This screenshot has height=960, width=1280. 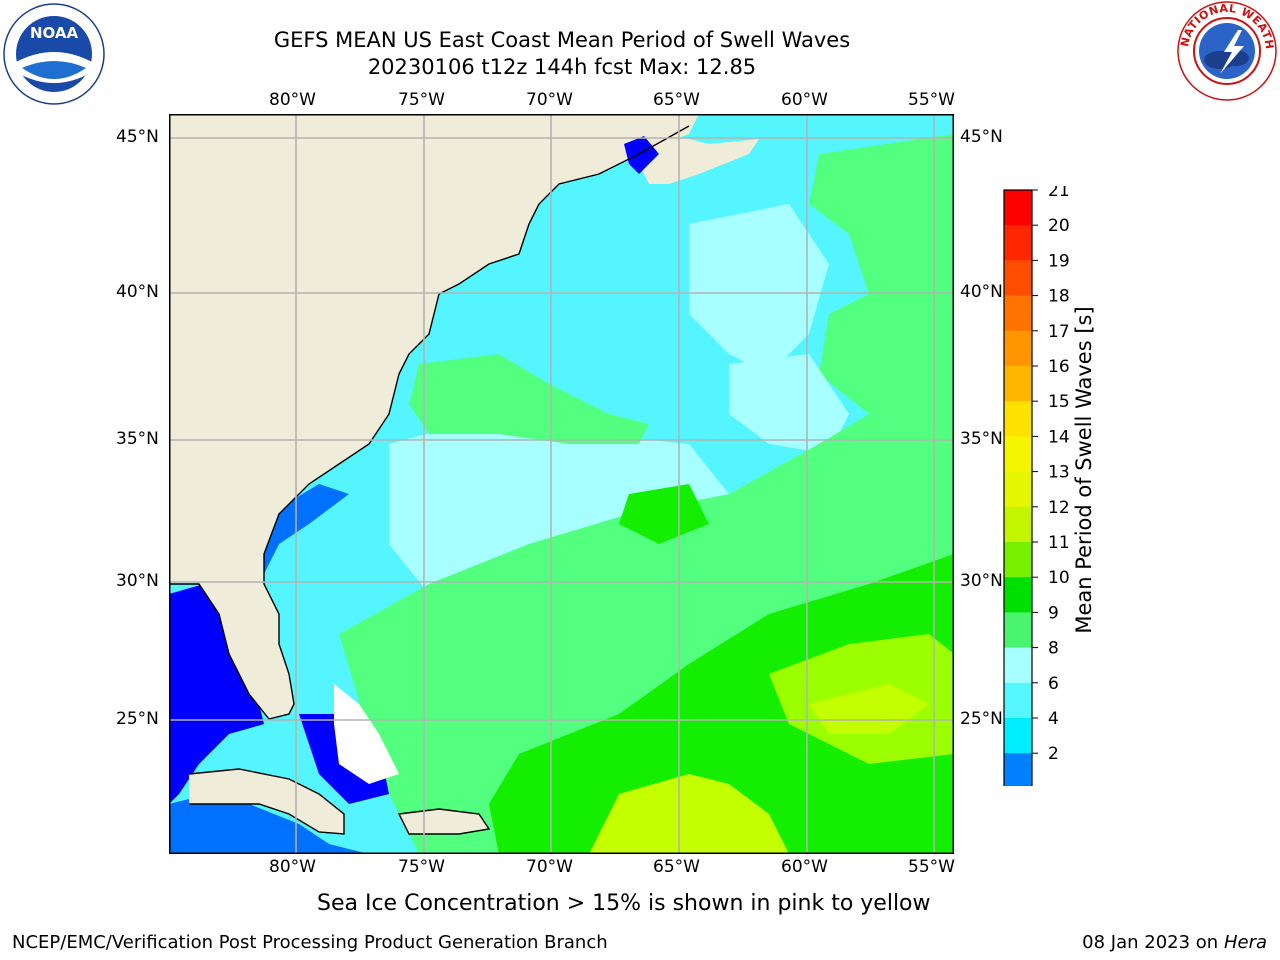 What do you see at coordinates (1059, 473) in the screenshot?
I see `colorbar-tick-label: 13` at bounding box center [1059, 473].